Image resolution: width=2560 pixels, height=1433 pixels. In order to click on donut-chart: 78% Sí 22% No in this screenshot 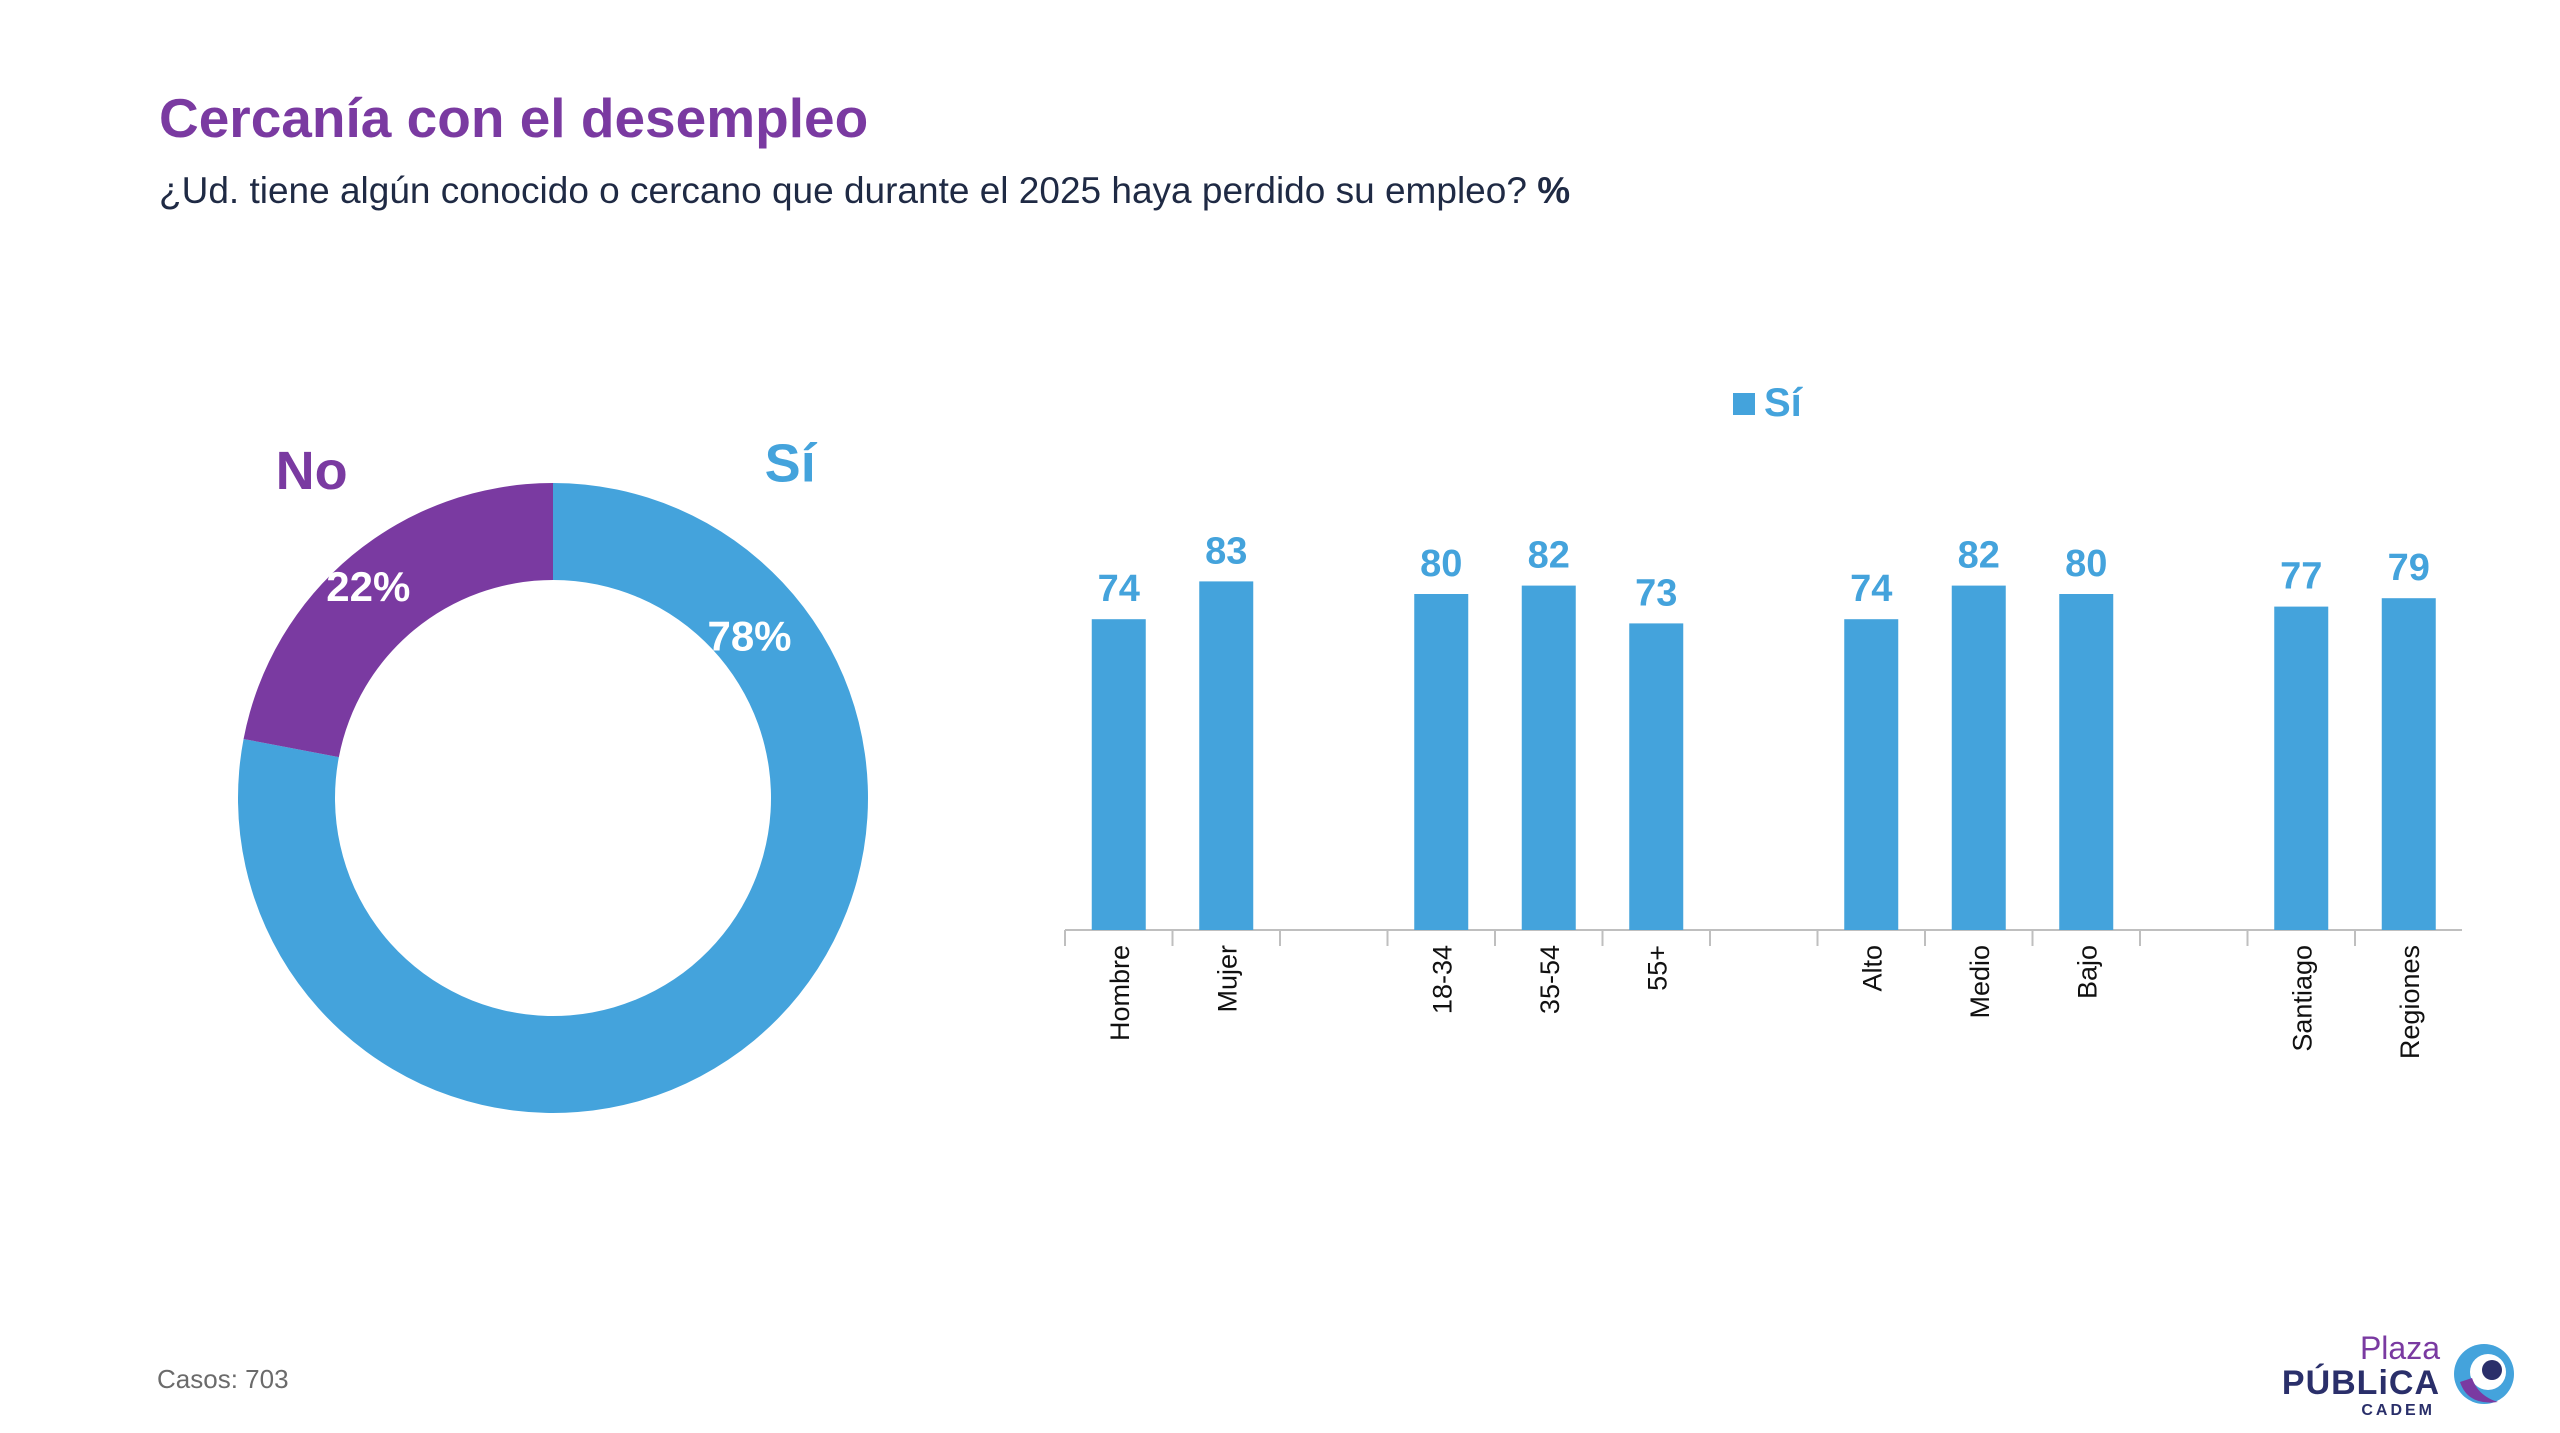, I will do `click(552, 773)`.